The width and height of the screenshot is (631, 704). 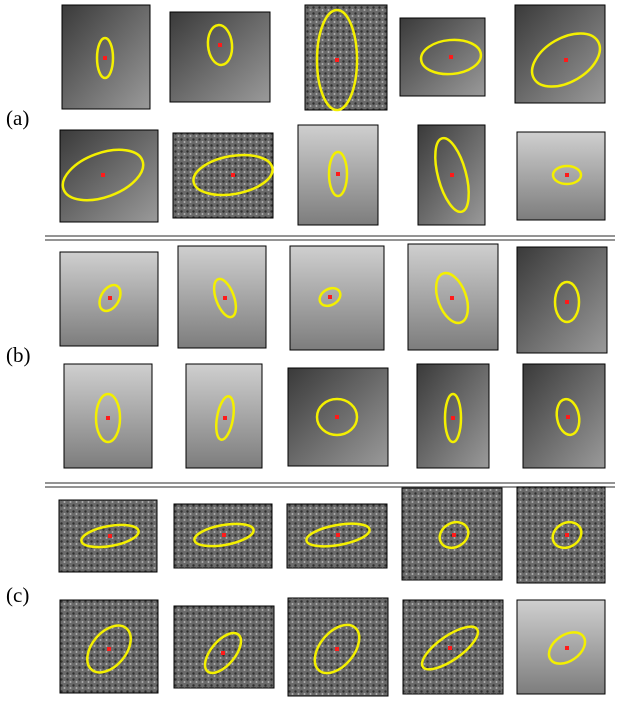 I want to click on panel-label: (c), so click(x=17, y=595).